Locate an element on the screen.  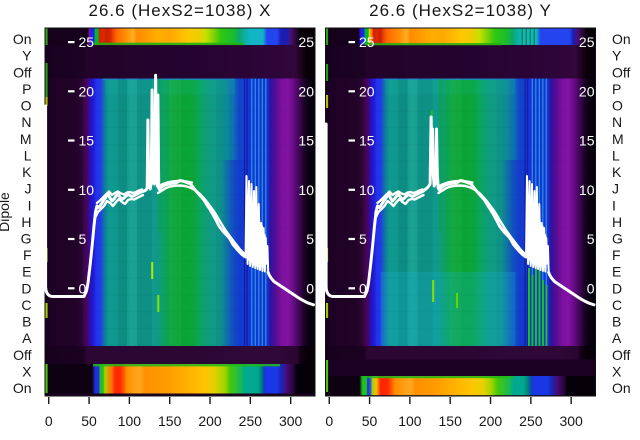
svg-text: 26.6 (HexS2=1038) Y is located at coordinates (460, 10).